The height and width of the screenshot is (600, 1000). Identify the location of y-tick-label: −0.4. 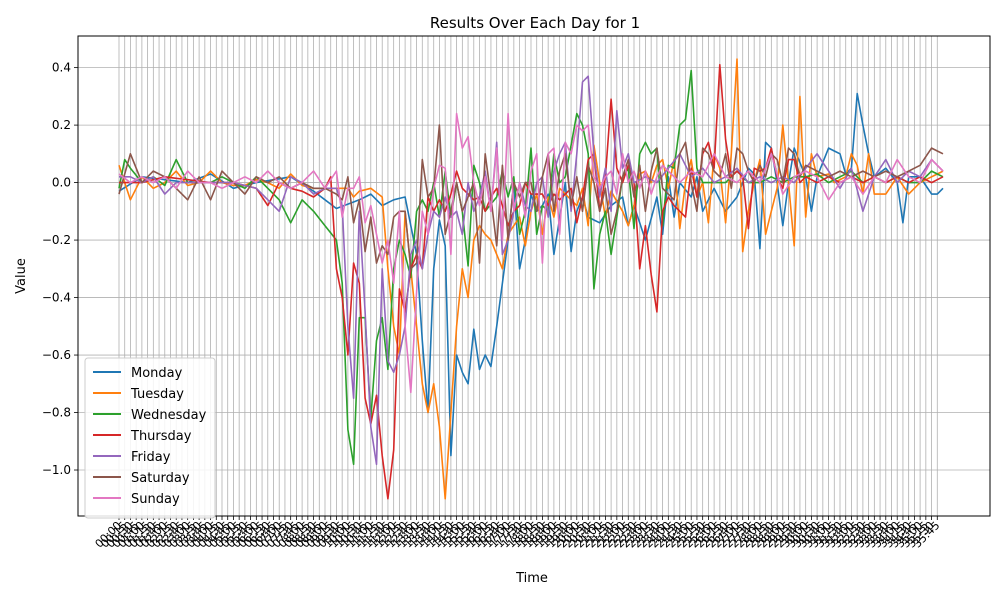
(56, 298).